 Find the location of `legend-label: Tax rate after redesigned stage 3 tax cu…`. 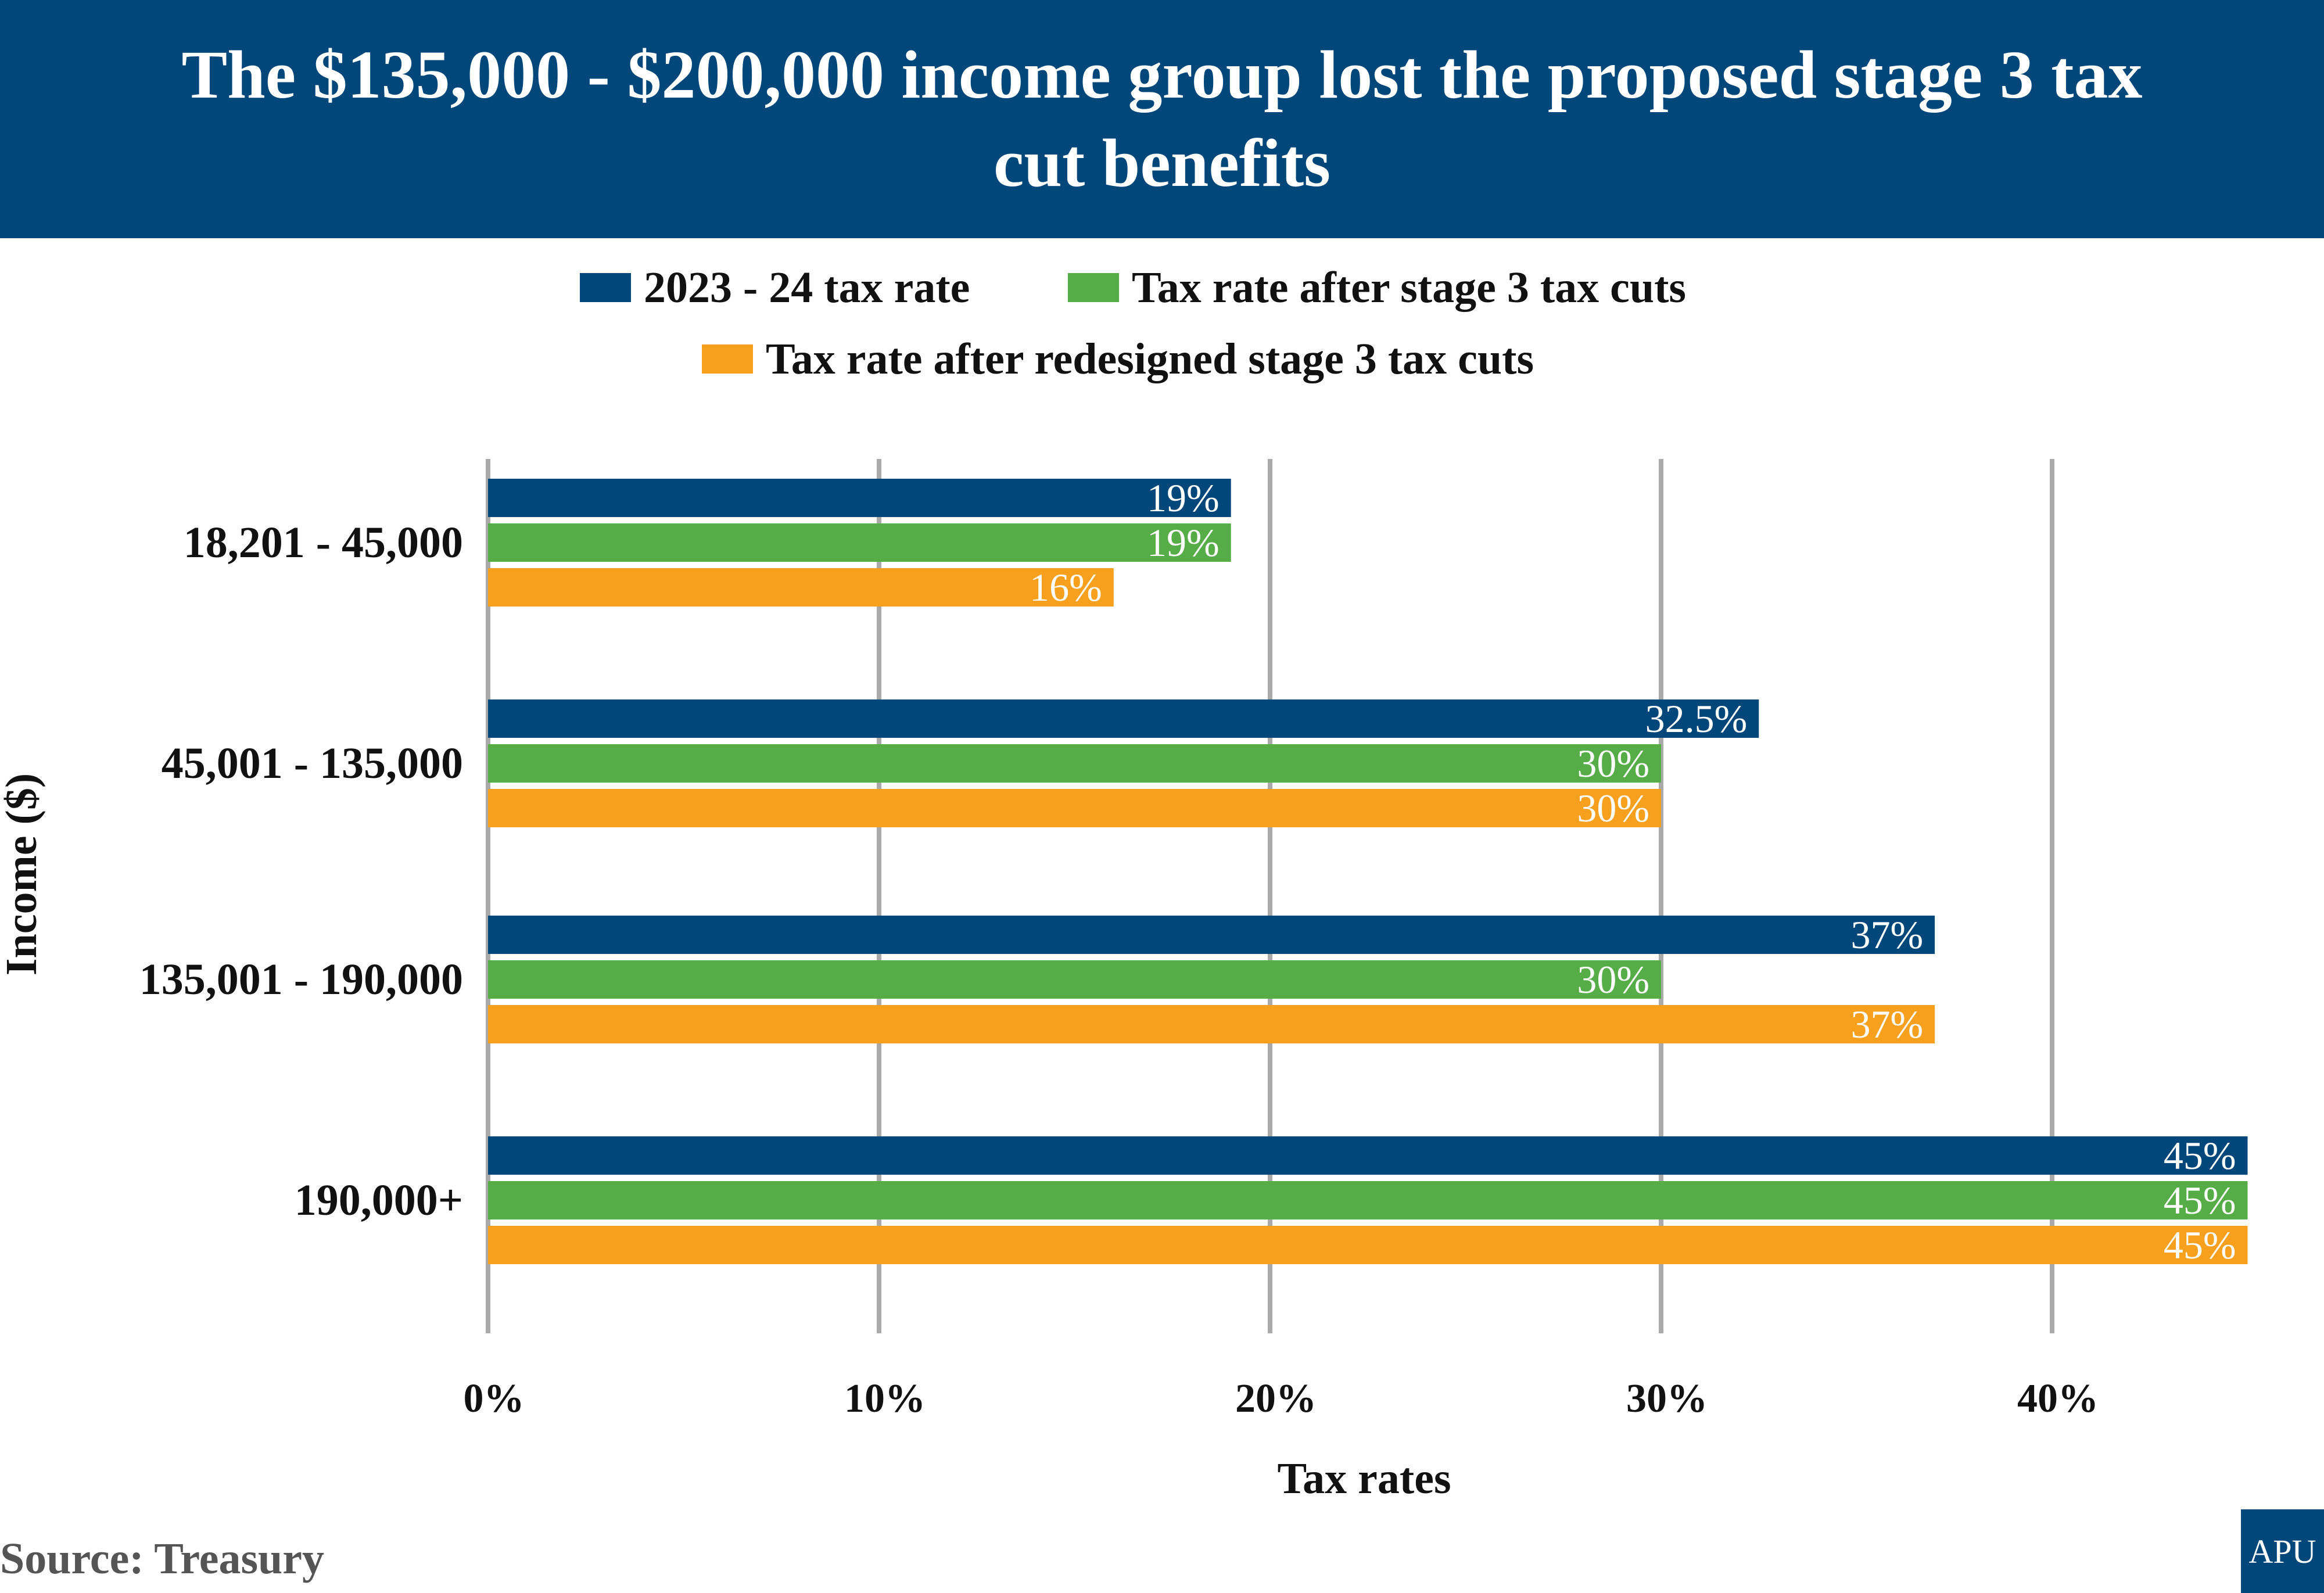

legend-label: Tax rate after redesigned stage 3 tax cu… is located at coordinates (1150, 359).